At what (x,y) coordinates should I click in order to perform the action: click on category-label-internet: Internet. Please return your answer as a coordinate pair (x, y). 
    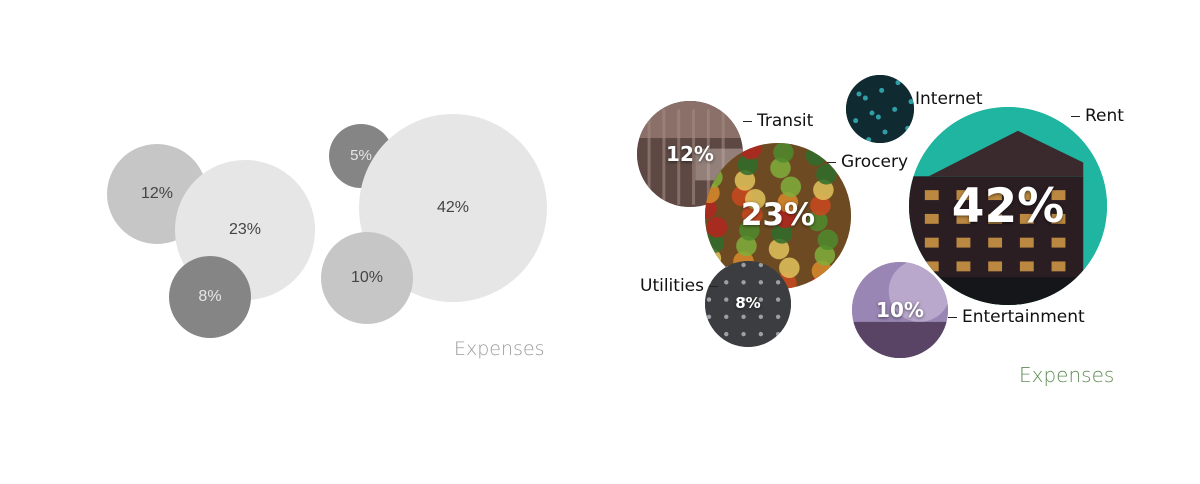
    Looking at the image, I should click on (949, 99).